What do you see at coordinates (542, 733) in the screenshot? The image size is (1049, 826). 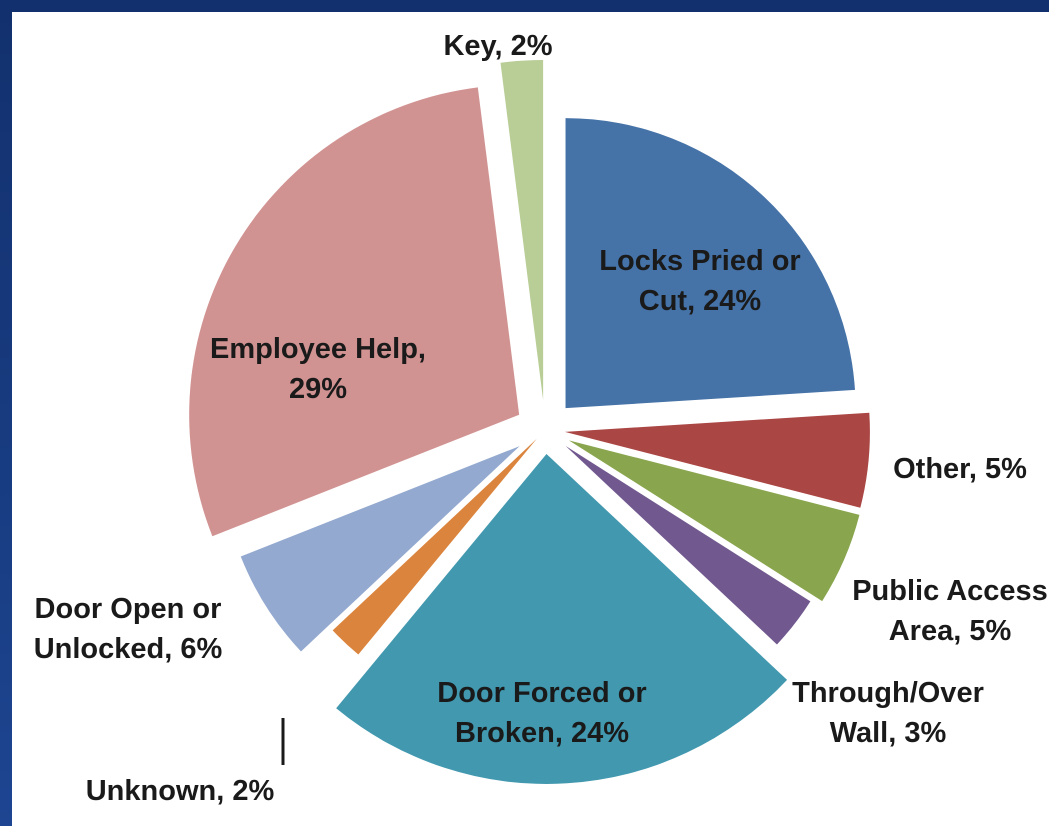 I see `data-label-line: Broken, 24%` at bounding box center [542, 733].